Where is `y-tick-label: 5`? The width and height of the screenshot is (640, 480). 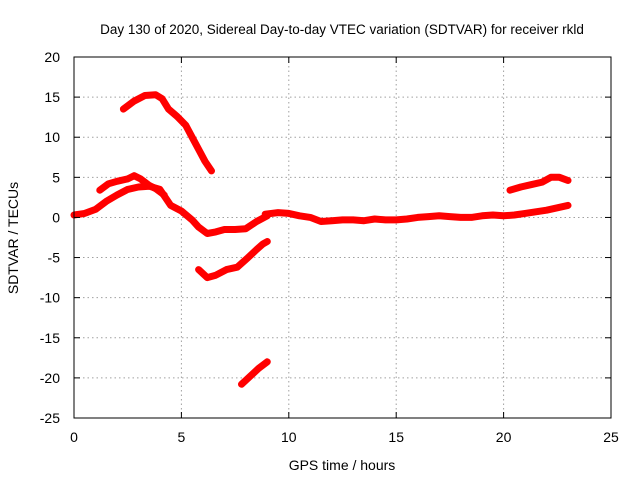
y-tick-label: 5 is located at coordinates (56, 177).